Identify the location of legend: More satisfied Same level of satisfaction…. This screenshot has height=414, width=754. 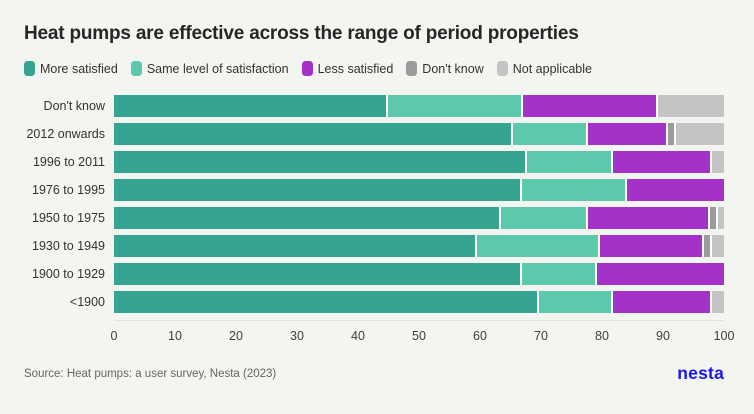
(374, 68).